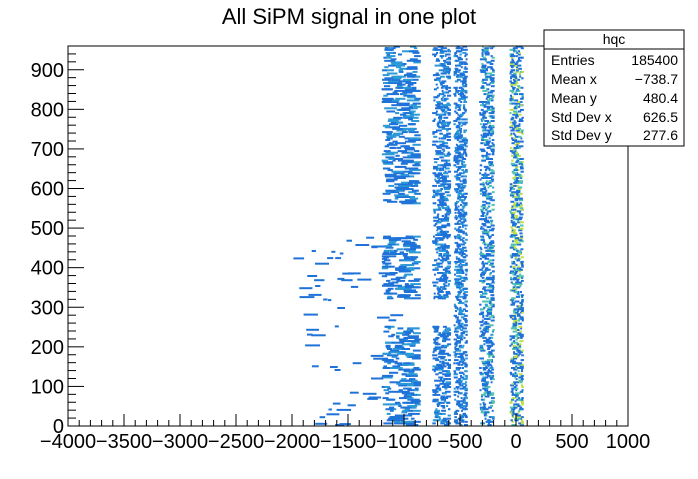 Image resolution: width=698 pixels, height=479 pixels. What do you see at coordinates (348, 442) in the screenshot?
I see `x-tick-label: −1500` at bounding box center [348, 442].